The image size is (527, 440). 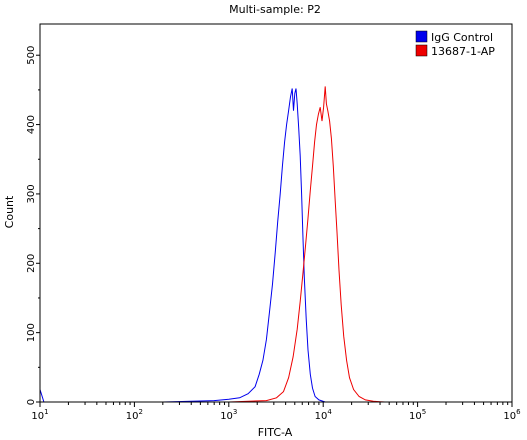 What do you see at coordinates (31, 193) in the screenshot?
I see `y-tick-label: 300` at bounding box center [31, 193].